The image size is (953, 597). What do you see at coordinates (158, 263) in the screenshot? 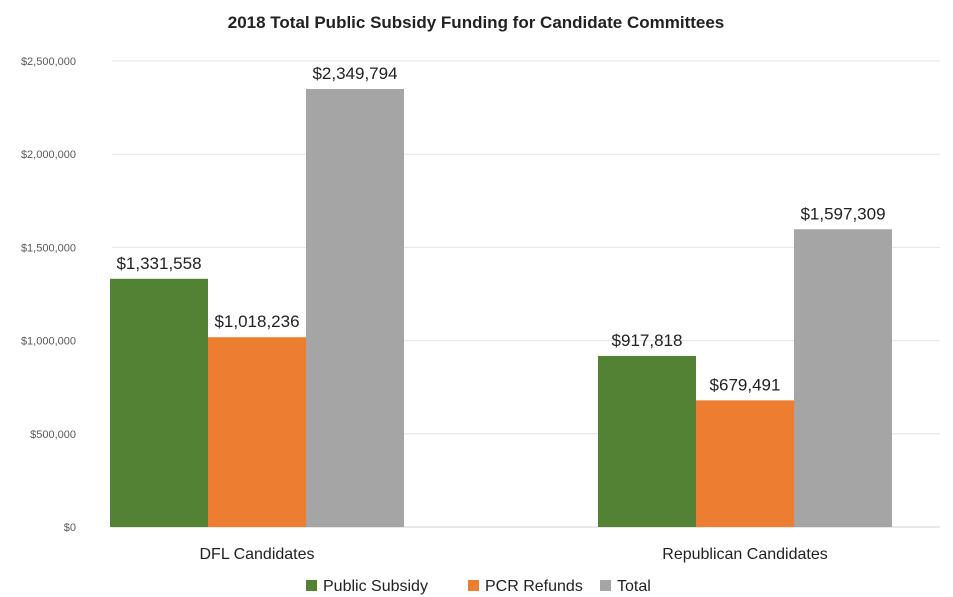
I see `data-label: $1,331,558` at bounding box center [158, 263].